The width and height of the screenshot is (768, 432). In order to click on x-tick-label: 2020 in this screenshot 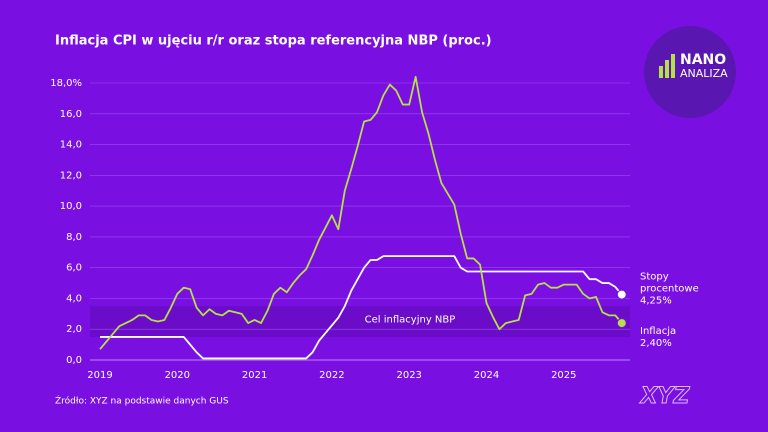, I will do `click(177, 375)`.